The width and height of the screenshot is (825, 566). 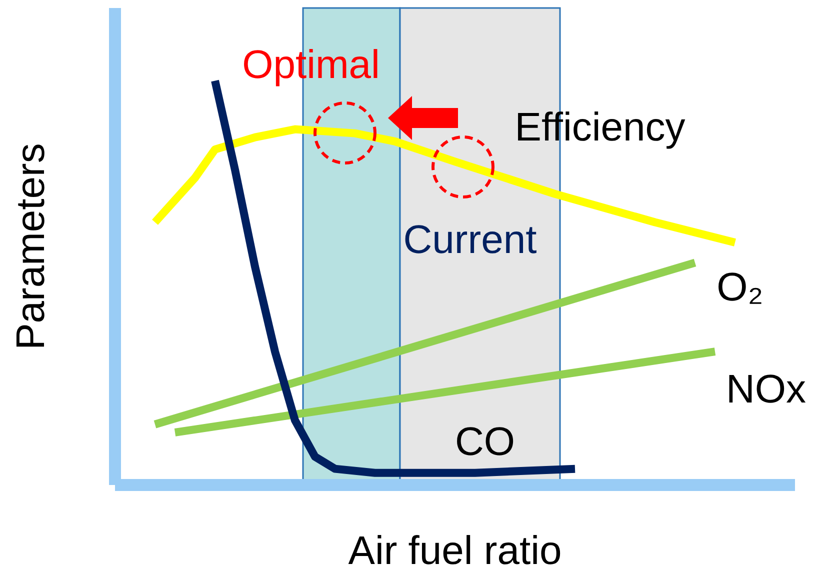 I want to click on series-label: O₂, so click(x=740, y=288).